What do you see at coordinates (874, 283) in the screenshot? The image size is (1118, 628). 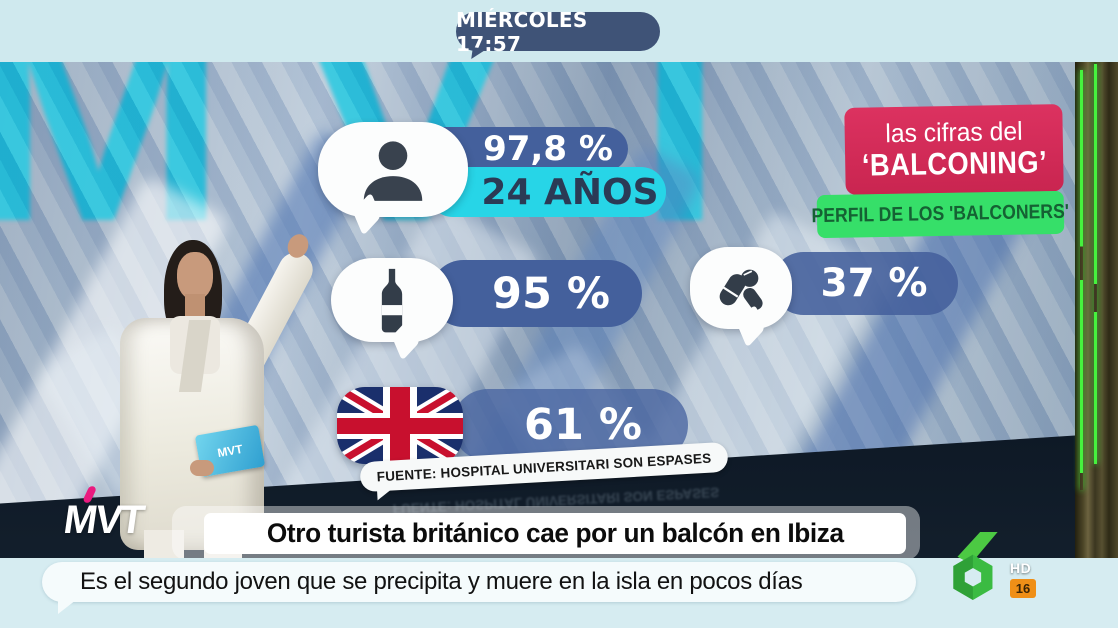 I see `stat-drugs-value: 37 %` at bounding box center [874, 283].